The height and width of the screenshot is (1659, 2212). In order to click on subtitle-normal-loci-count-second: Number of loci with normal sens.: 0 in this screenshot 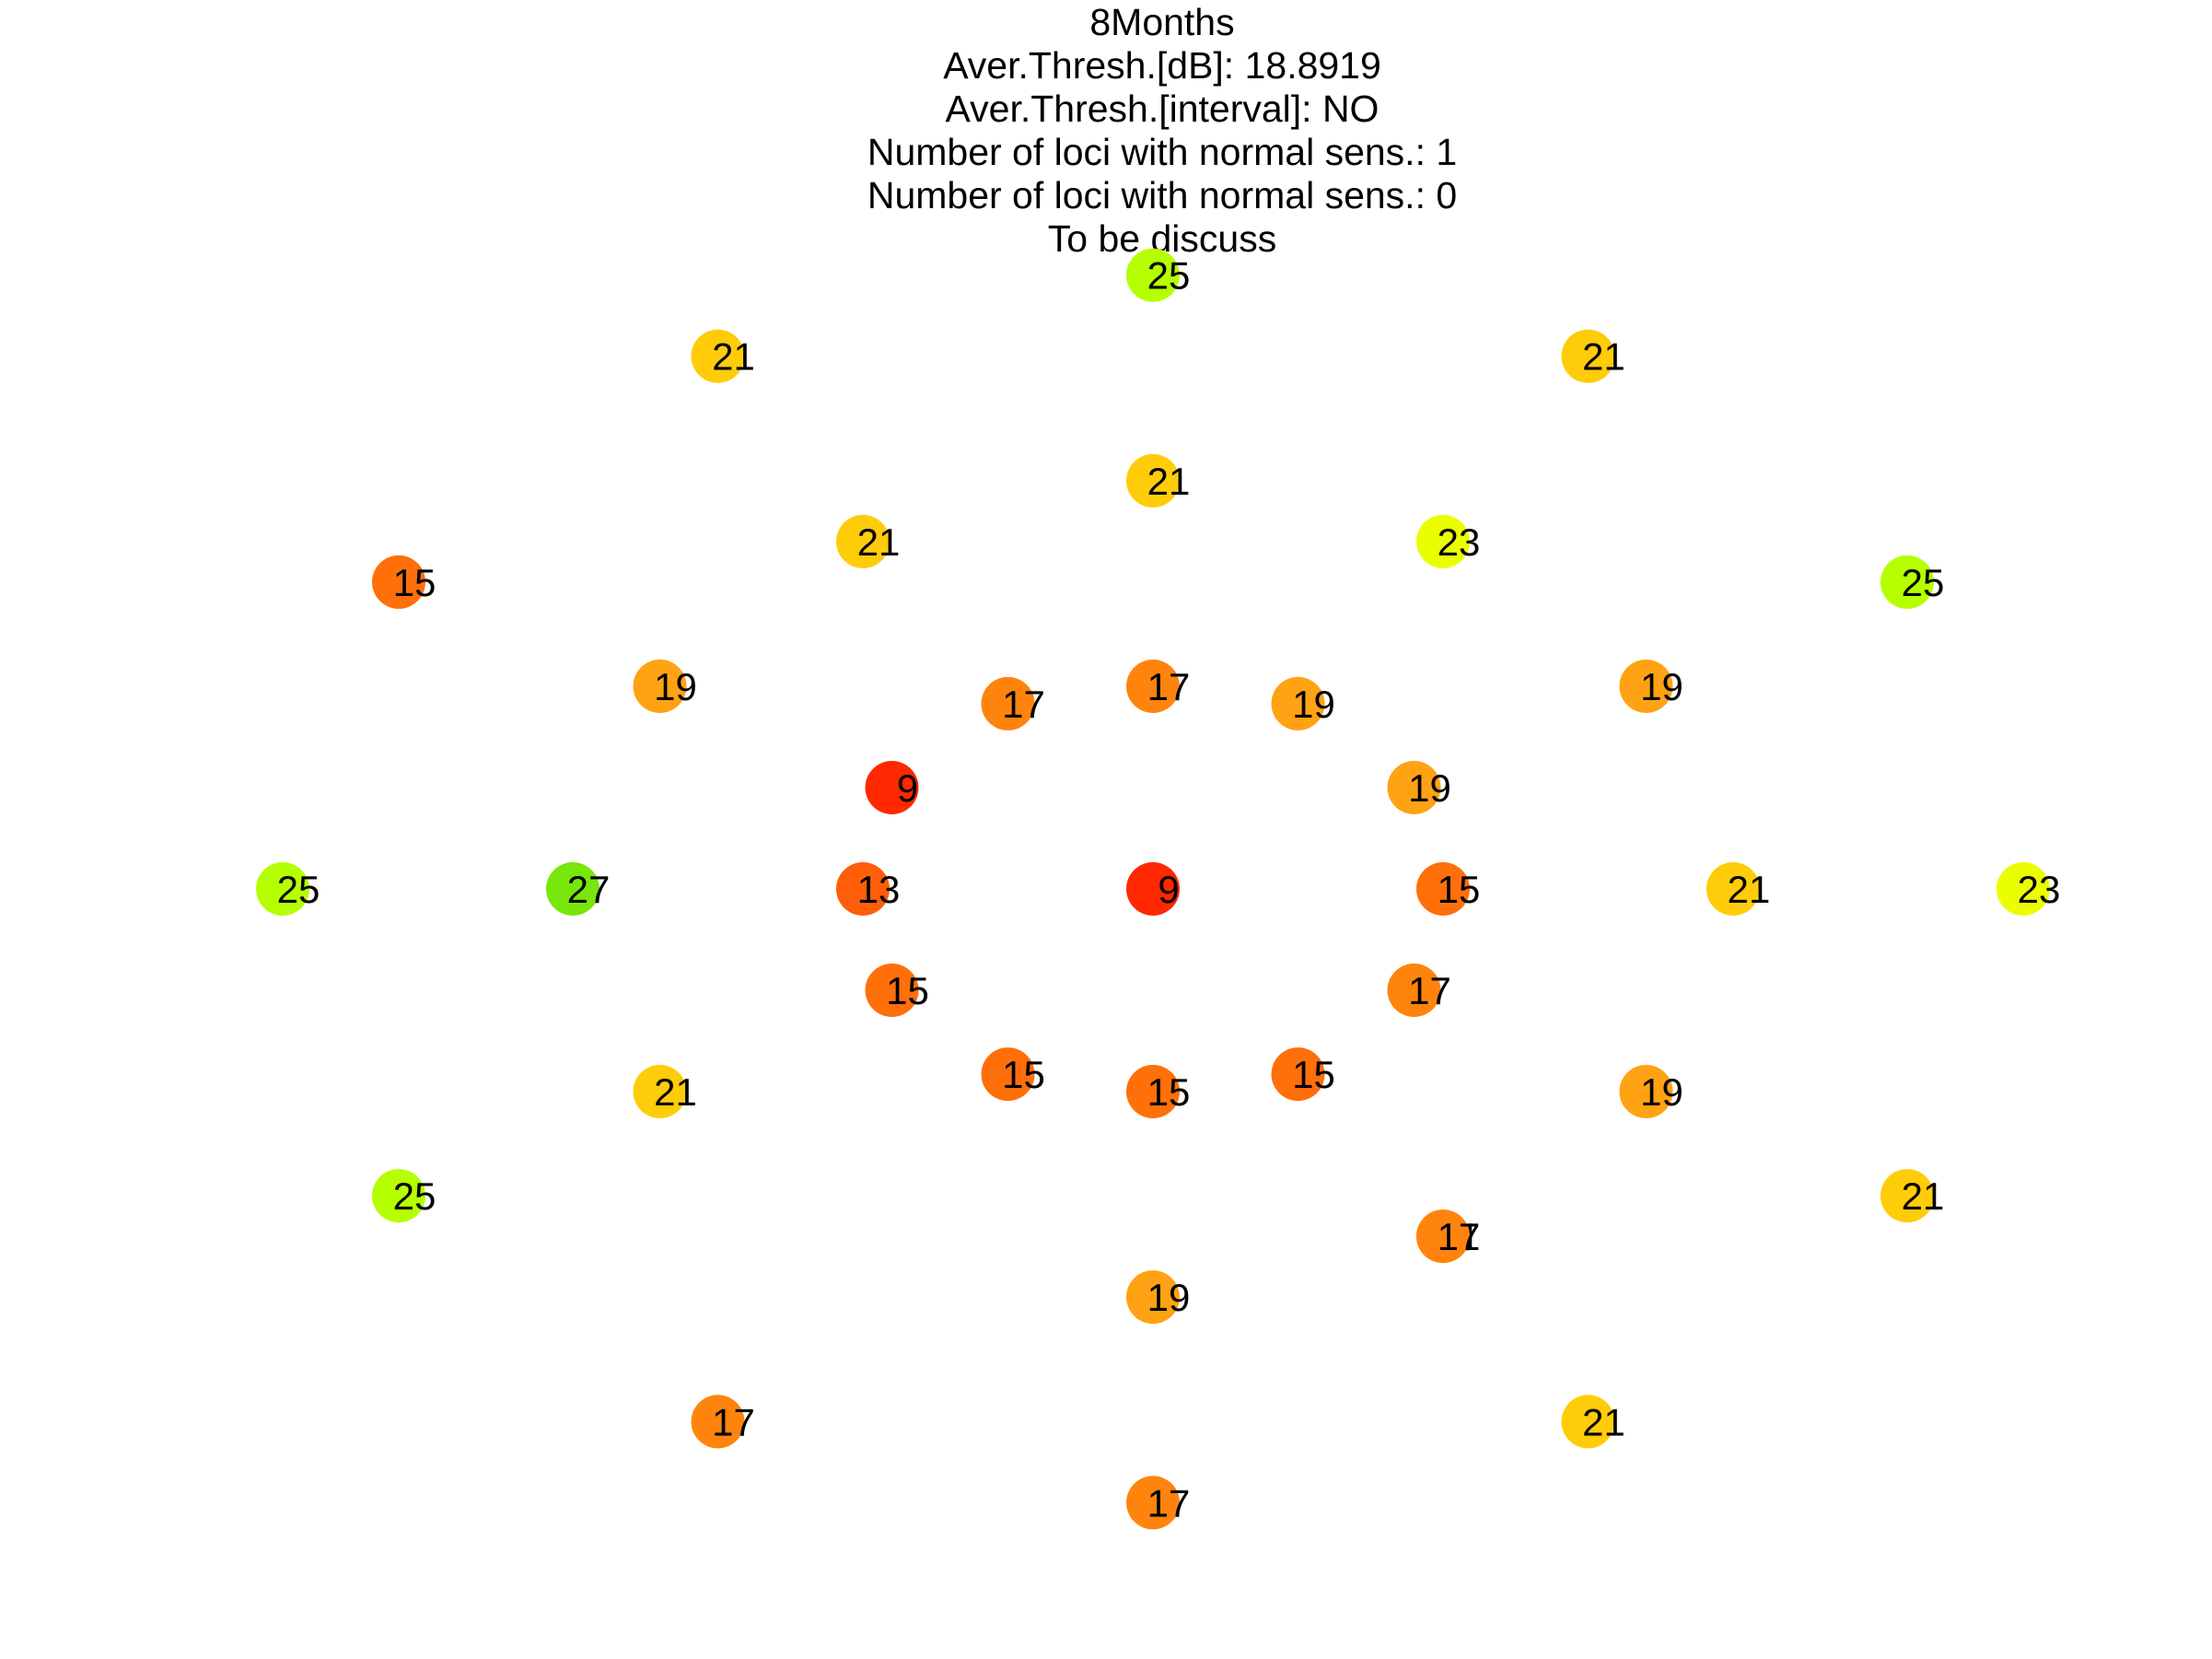, I will do `click(1162, 195)`.